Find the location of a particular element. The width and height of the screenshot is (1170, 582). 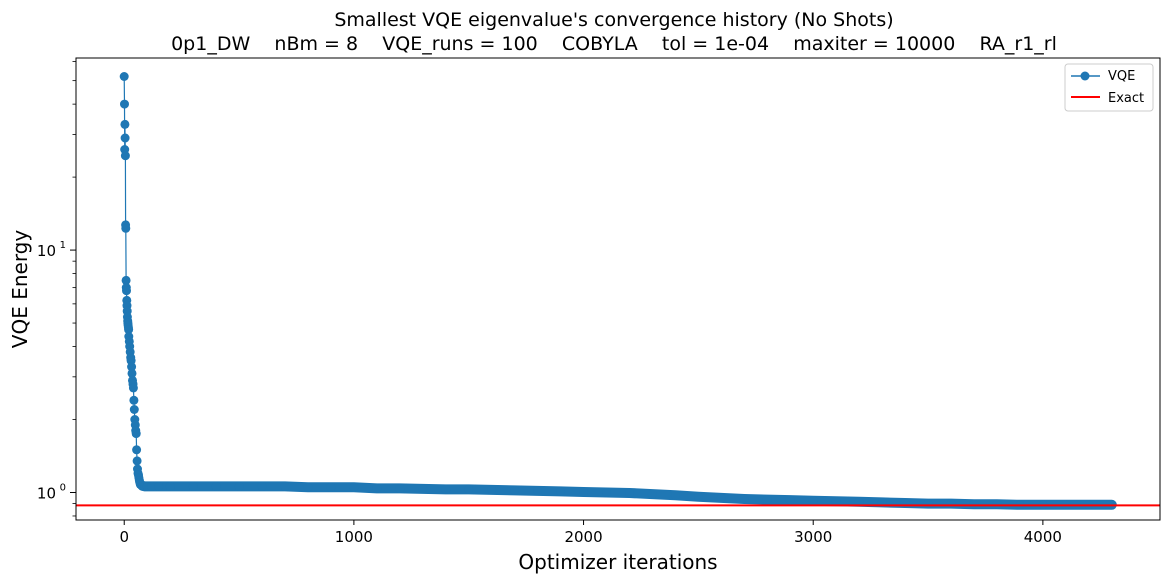

legend-vqe-marker is located at coordinates (1085, 76).